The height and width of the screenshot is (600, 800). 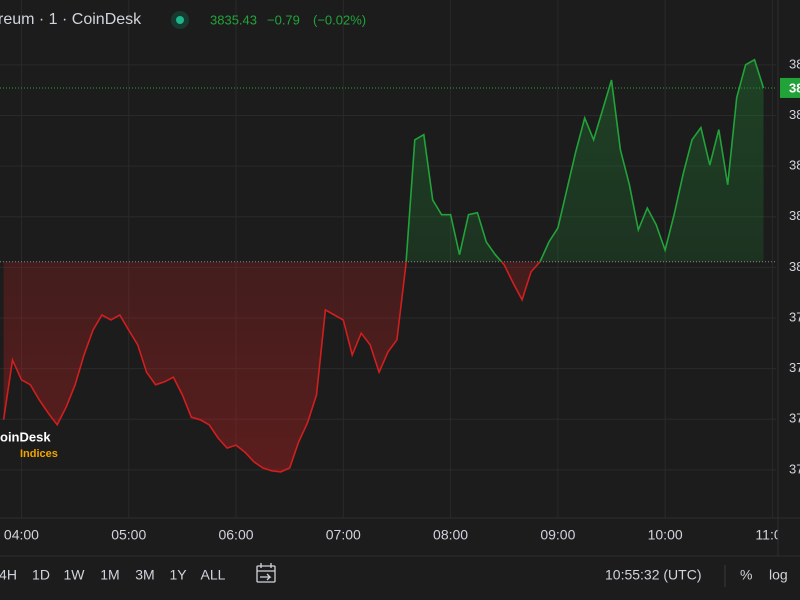 What do you see at coordinates (794, 418) in the screenshot?
I see `y-tick-label: 3770` at bounding box center [794, 418].